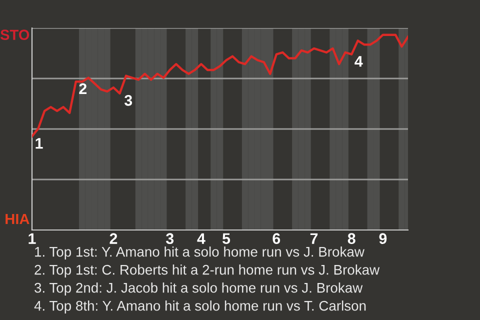 The width and height of the screenshot is (480, 320). Describe the element at coordinates (39, 143) in the screenshot. I see `annotation: 1` at that location.